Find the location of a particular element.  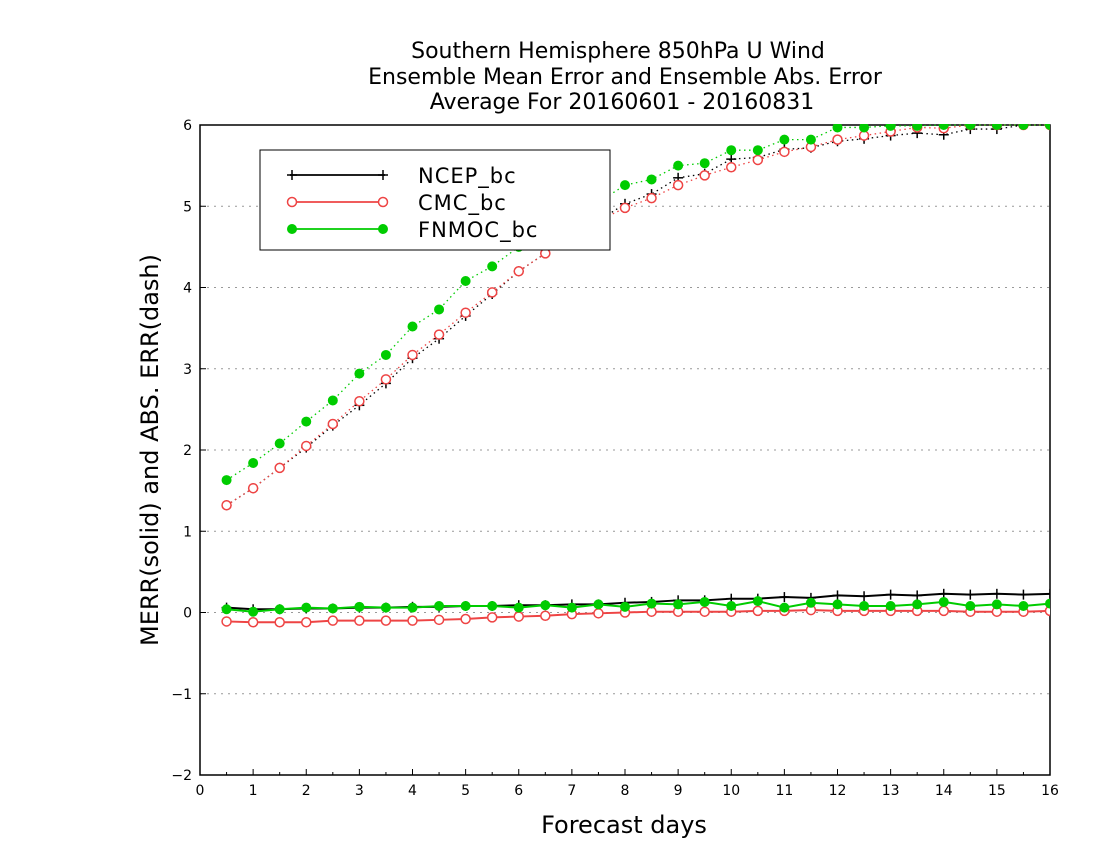

y-tick-label: 0 is located at coordinates (187, 614).